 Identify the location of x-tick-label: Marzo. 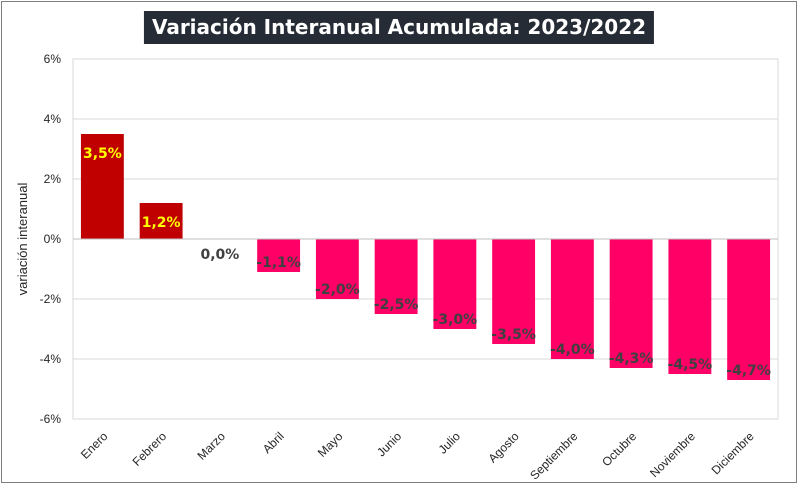
(212, 446).